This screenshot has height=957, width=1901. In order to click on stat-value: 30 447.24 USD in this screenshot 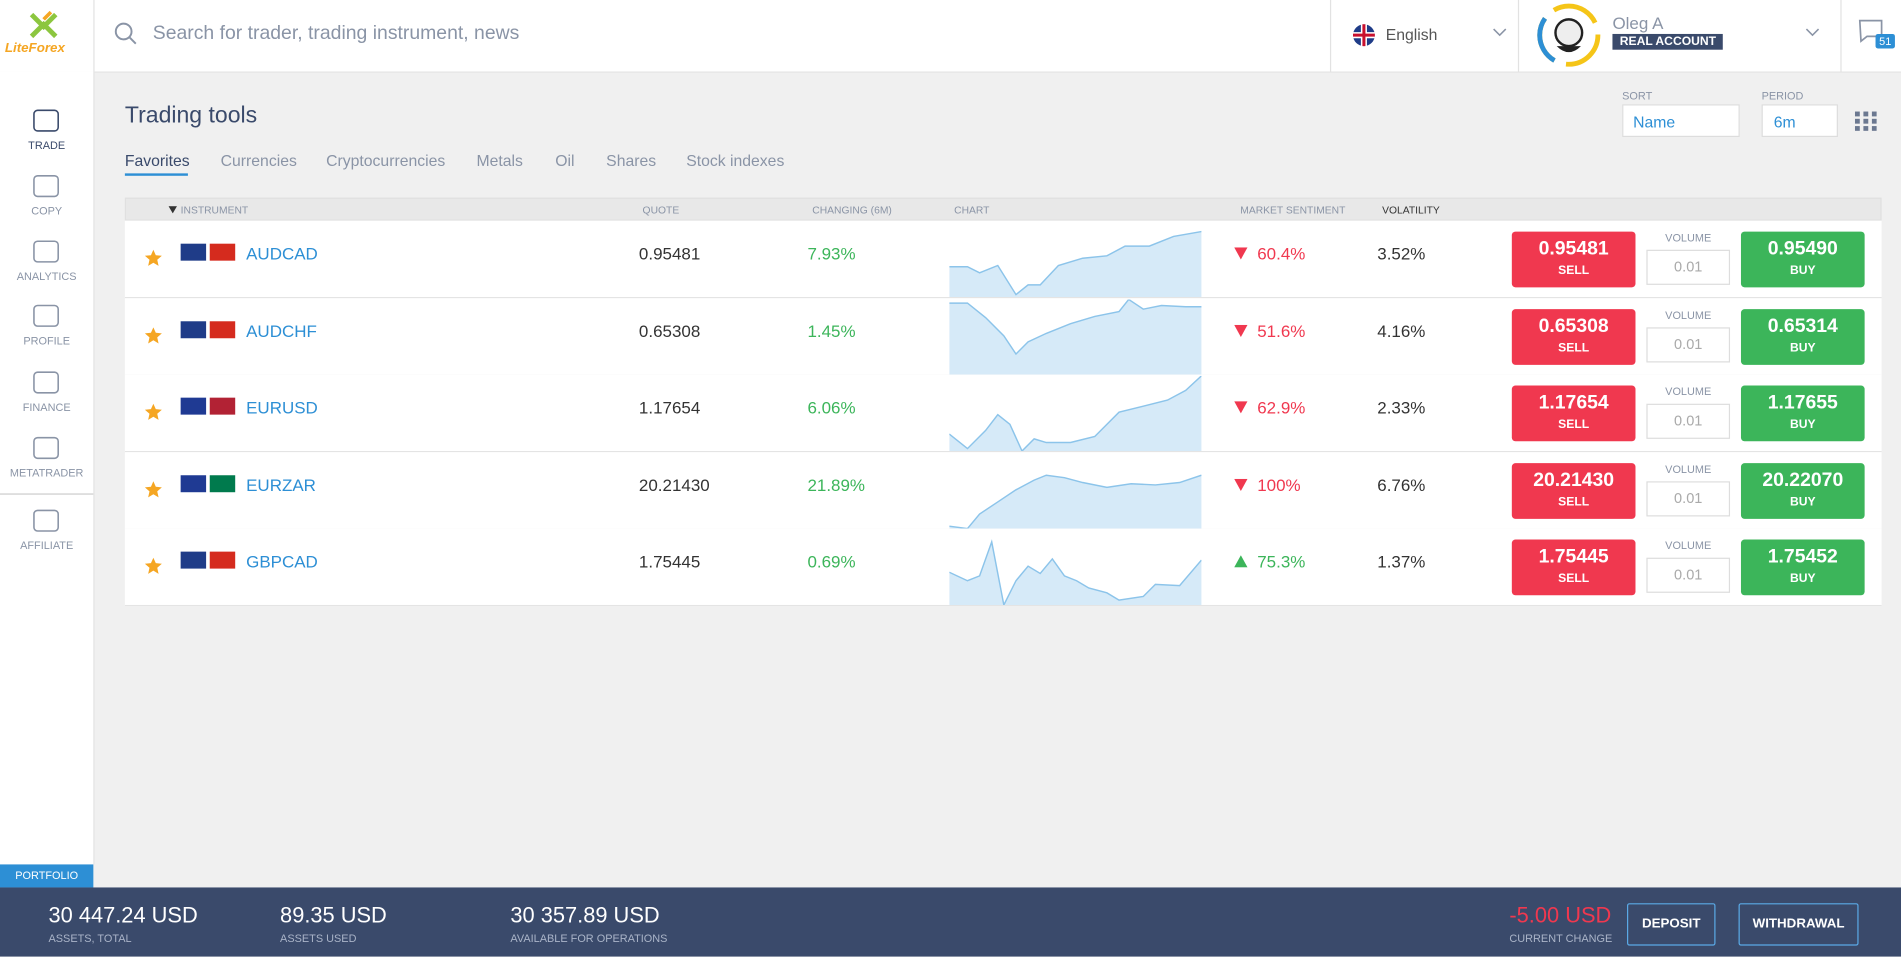, I will do `click(123, 915)`.